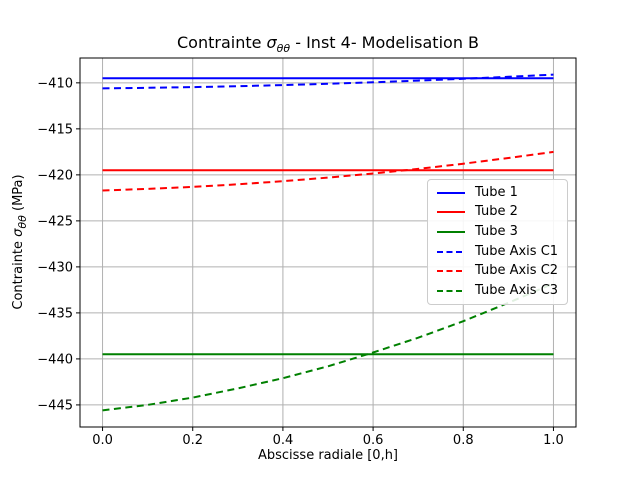 The image size is (640, 480). Describe the element at coordinates (55, 267) in the screenshot. I see `y-tick-label: −430` at that location.